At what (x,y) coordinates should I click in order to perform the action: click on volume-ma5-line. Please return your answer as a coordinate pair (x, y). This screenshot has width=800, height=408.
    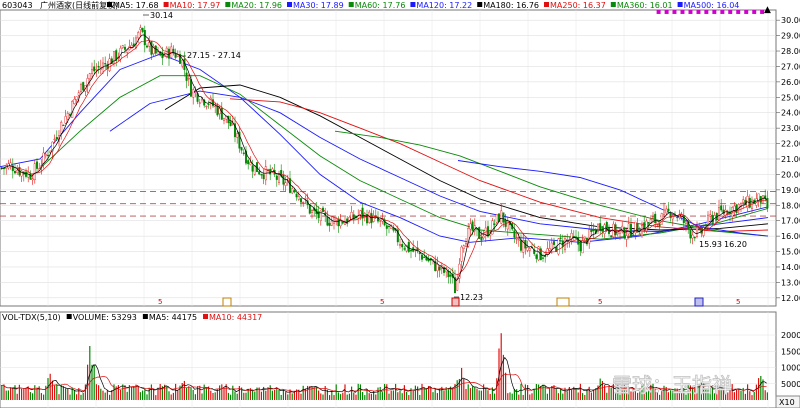
    Looking at the image, I should click on (383, 374).